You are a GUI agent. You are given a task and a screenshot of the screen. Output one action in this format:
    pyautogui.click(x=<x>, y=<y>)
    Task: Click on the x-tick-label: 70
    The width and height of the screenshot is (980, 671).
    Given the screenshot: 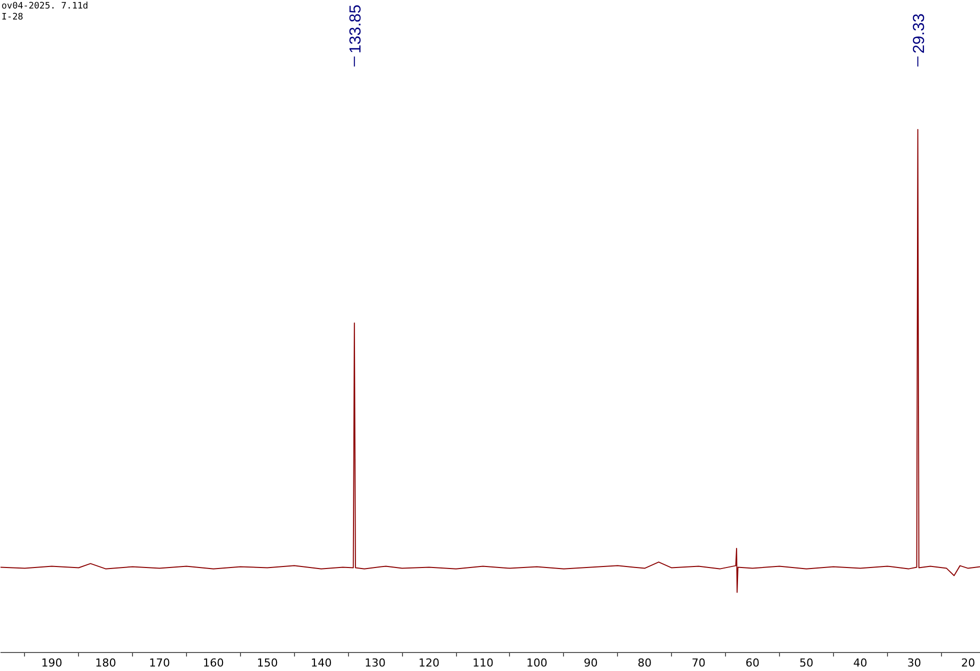 What is the action you would take?
    pyautogui.click(x=699, y=663)
    